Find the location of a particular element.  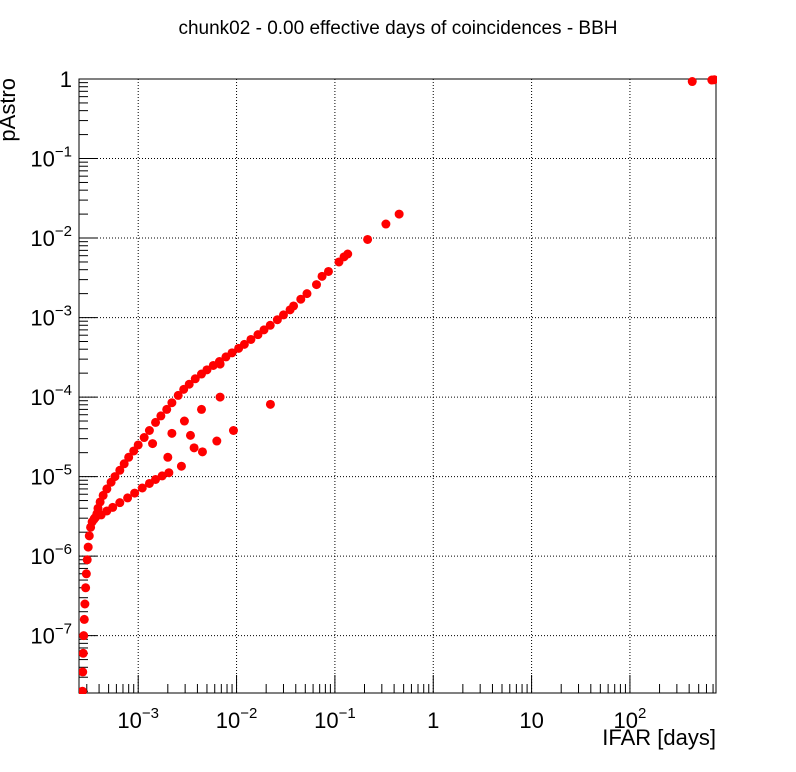

y-tick-label: 10⁻⁴ is located at coordinates (51, 396).